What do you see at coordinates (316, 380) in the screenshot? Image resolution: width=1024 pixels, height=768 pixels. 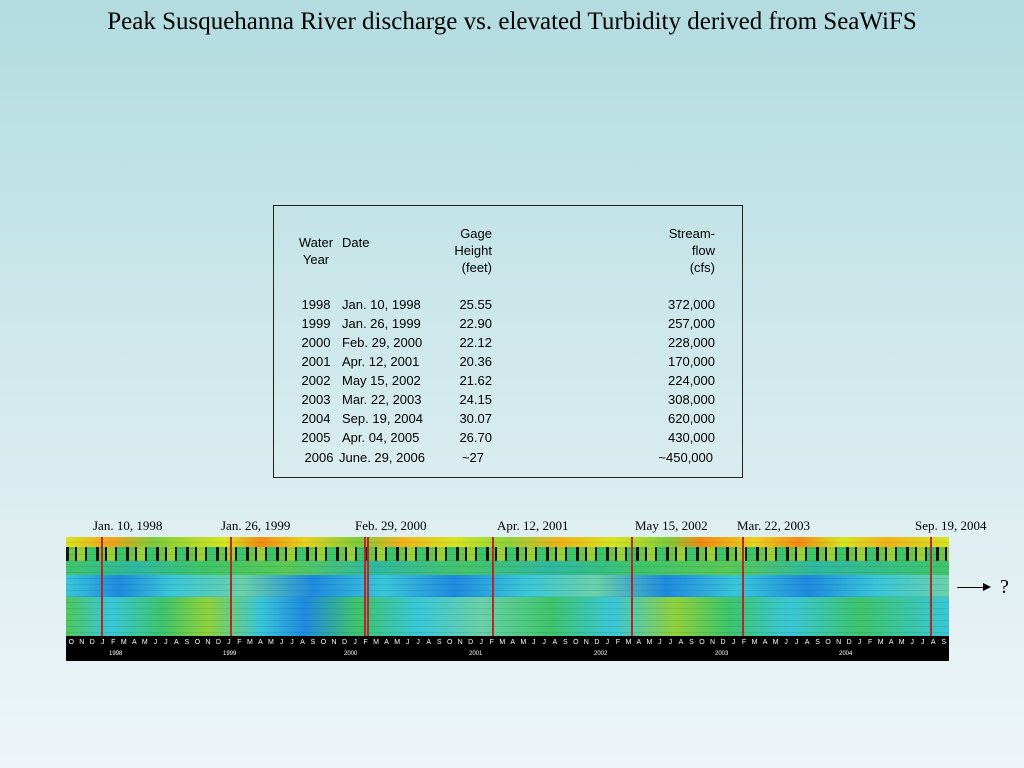 I see `cell-year: 2002` at bounding box center [316, 380].